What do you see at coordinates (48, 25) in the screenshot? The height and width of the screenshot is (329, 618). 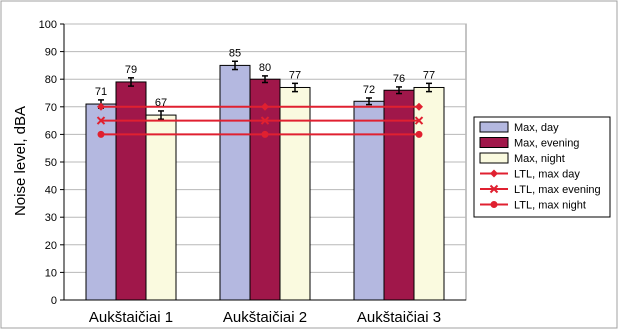 I see `y-tick-label: 100` at bounding box center [48, 25].